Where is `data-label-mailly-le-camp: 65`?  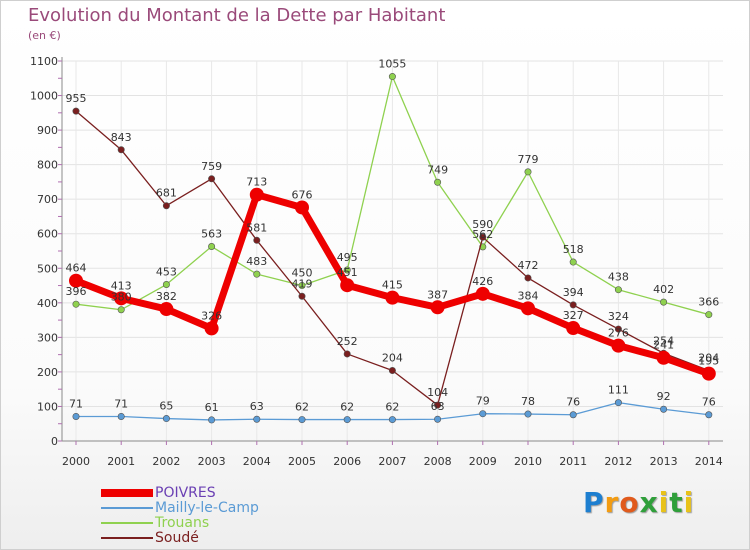
data-label-mailly-le-camp: 65 is located at coordinates (166, 406).